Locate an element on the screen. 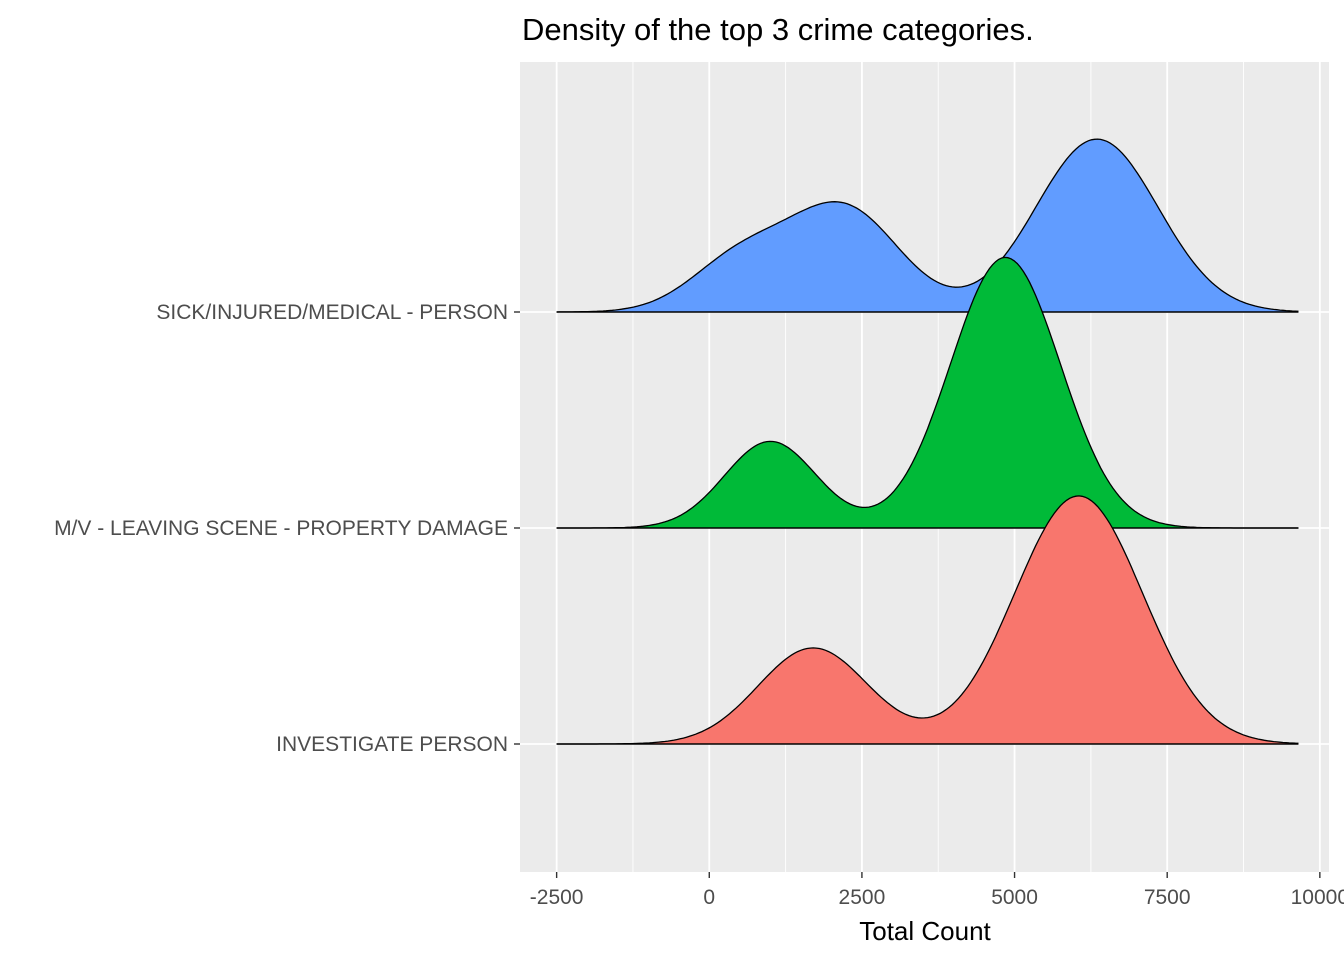  x-tick-label: -2500 is located at coordinates (557, 897).